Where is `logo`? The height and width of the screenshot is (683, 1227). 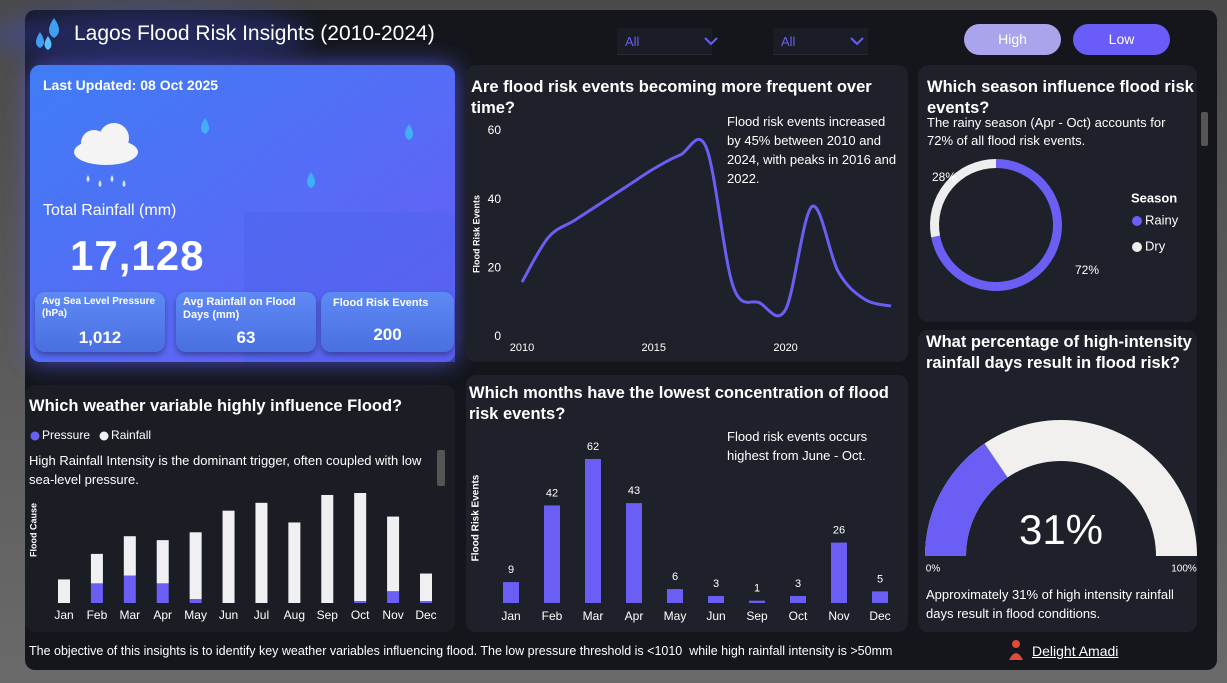
logo is located at coordinates (47, 34).